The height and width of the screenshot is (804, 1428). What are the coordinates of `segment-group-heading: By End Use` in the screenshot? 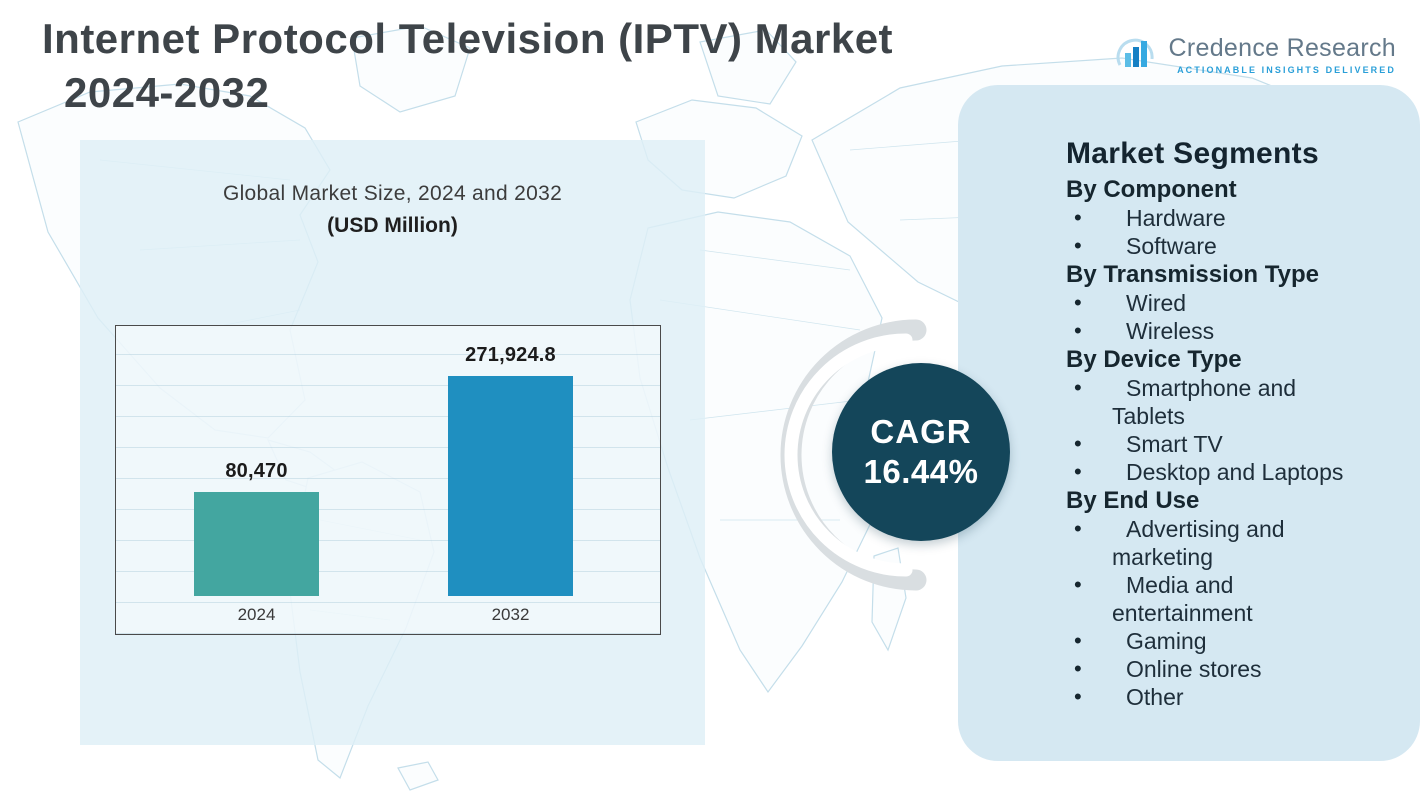 It's located at (1133, 500).